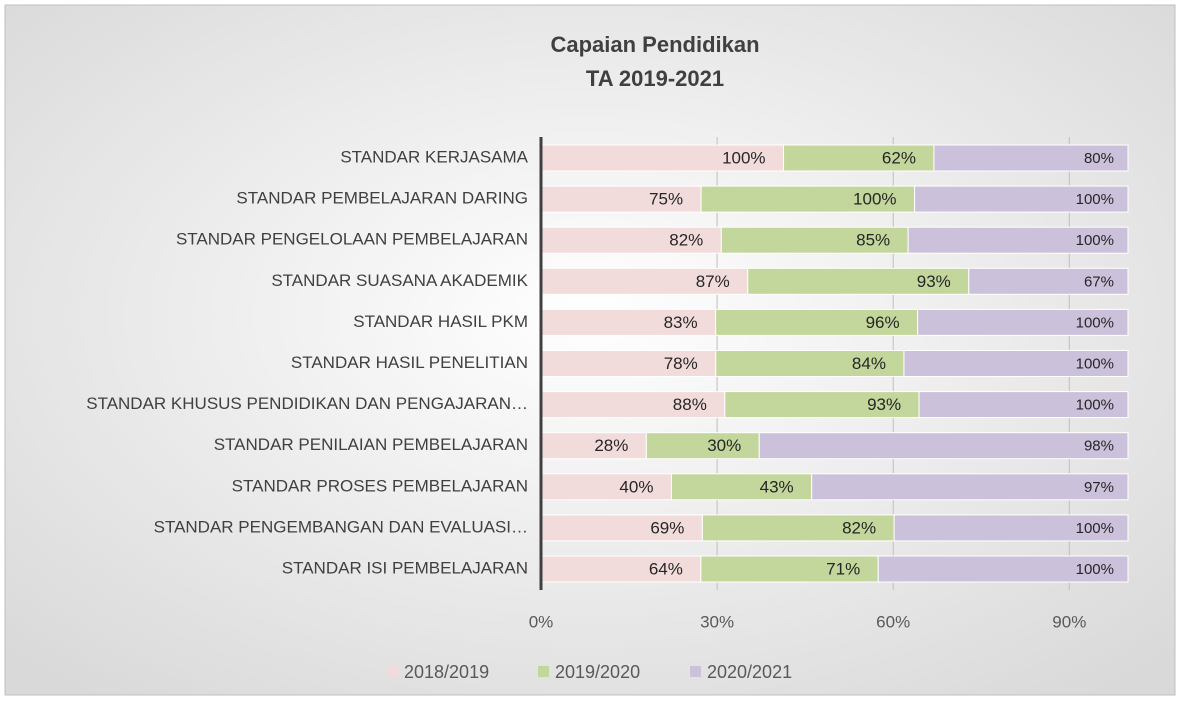 This screenshot has width=1181, height=707. What do you see at coordinates (380, 485) in the screenshot?
I see `category-label: STANDAR PROSES PEMBELAJARAN` at bounding box center [380, 485].